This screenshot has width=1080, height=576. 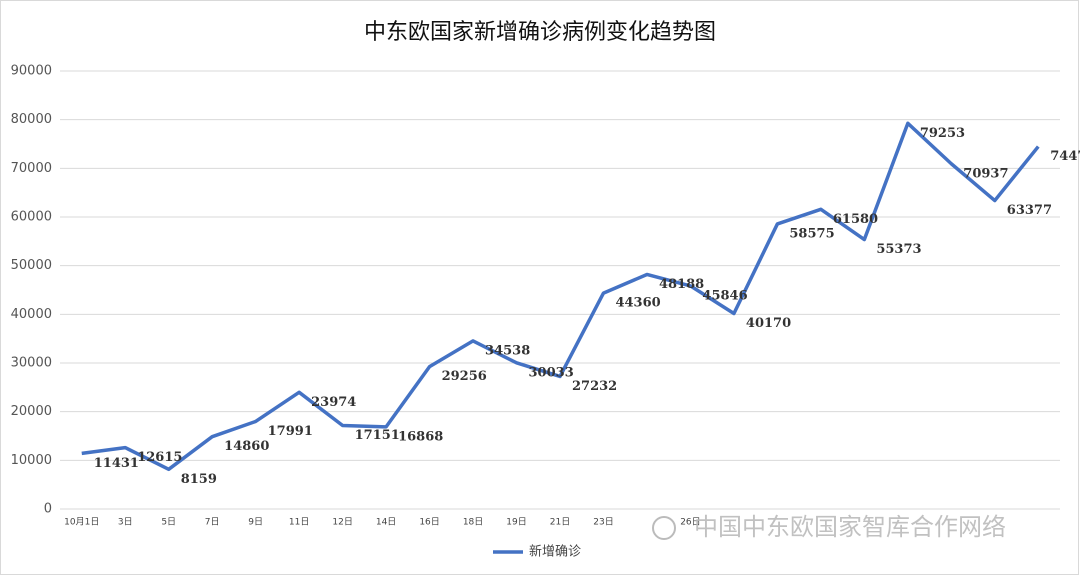 What do you see at coordinates (594, 386) in the screenshot?
I see `data-label: 27232` at bounding box center [594, 386].